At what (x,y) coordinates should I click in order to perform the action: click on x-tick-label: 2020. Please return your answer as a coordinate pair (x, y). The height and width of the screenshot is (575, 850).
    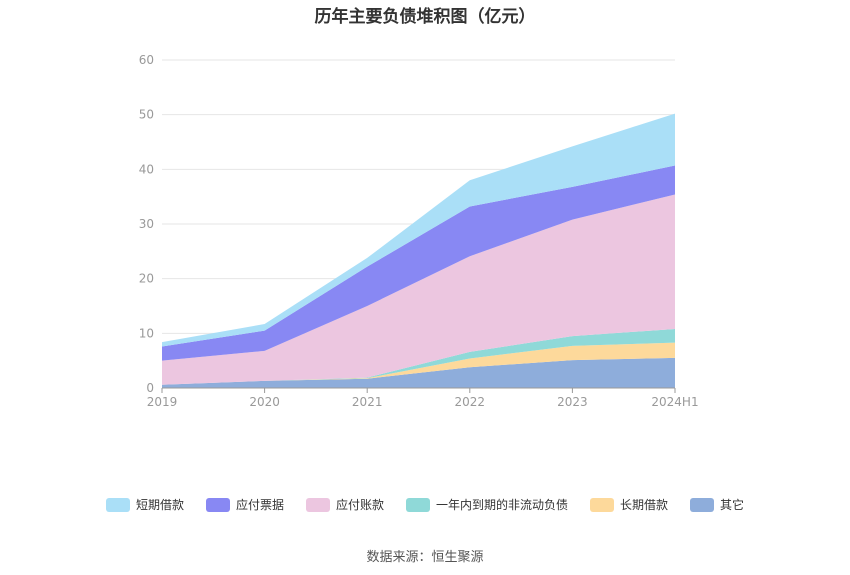
    Looking at the image, I should click on (264, 402).